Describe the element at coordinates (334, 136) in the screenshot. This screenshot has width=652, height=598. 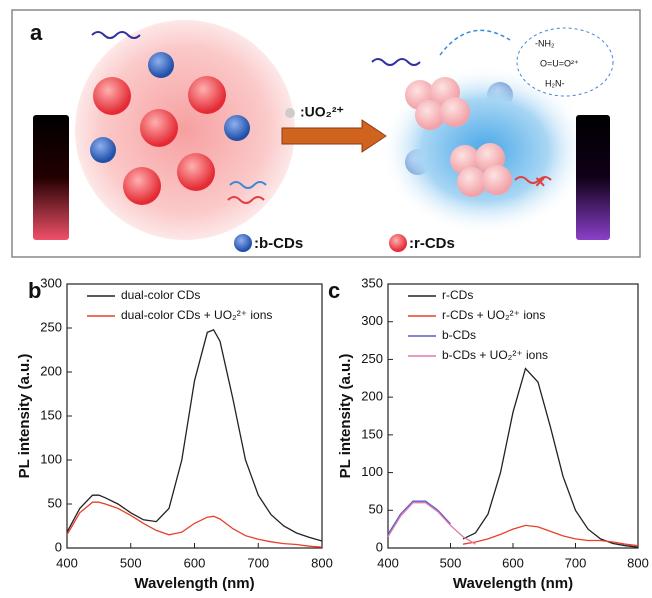
I see `arrow` at that location.